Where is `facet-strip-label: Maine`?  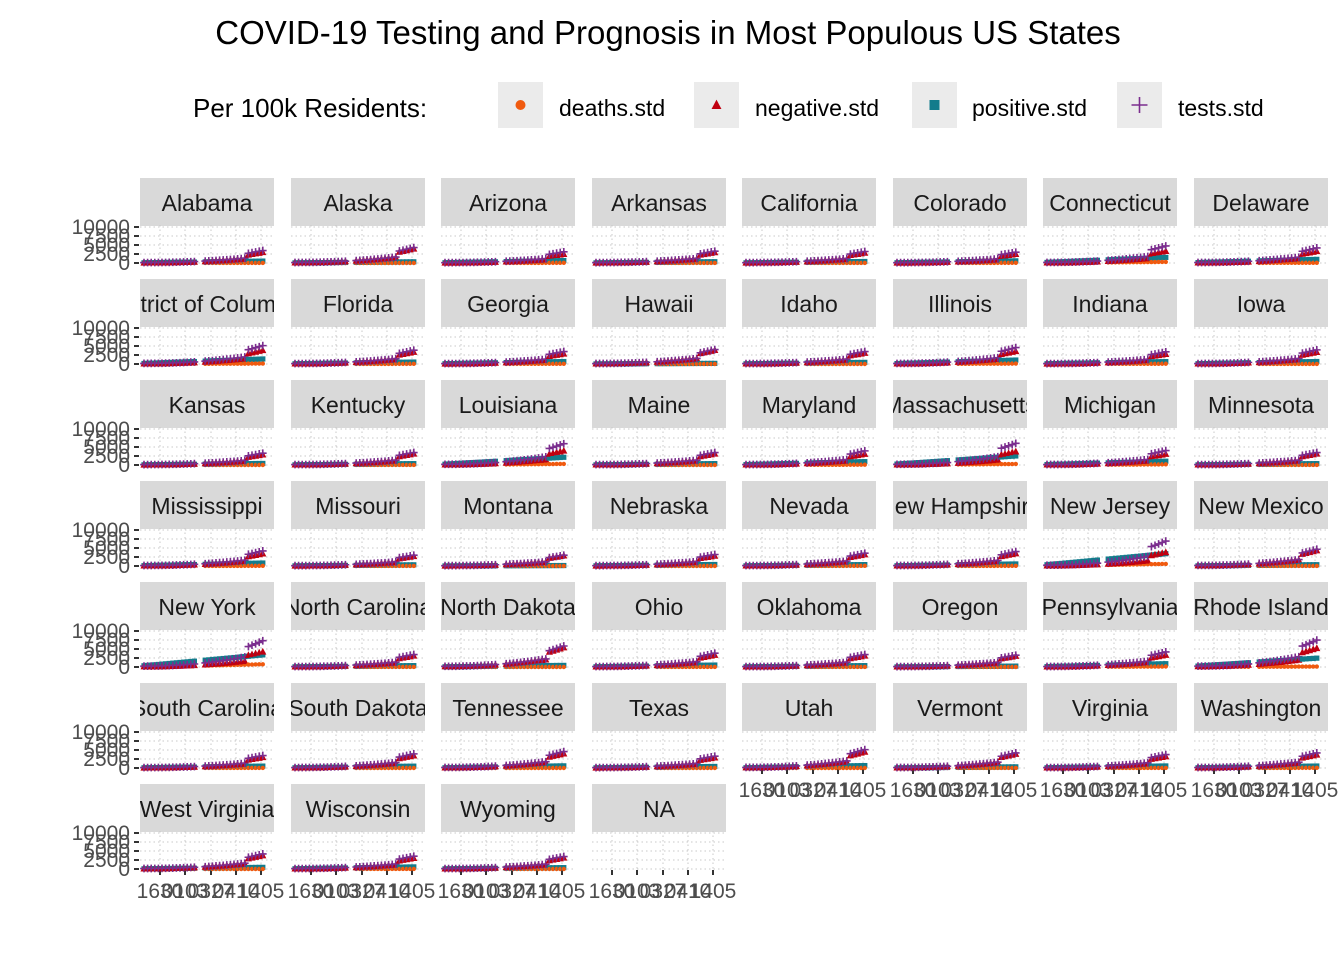 facet-strip-label: Maine is located at coordinates (659, 405).